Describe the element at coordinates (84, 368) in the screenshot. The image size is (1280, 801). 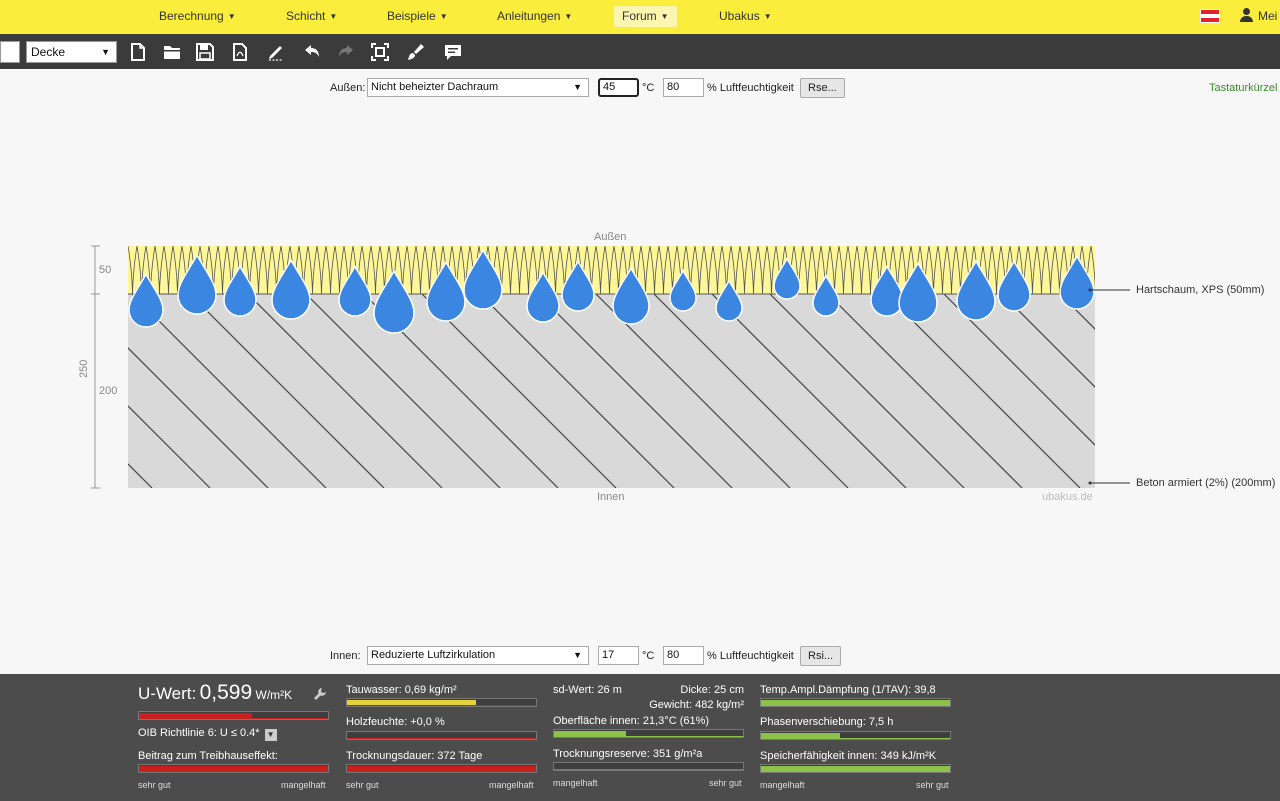
I see `dimension-total: 250` at that location.